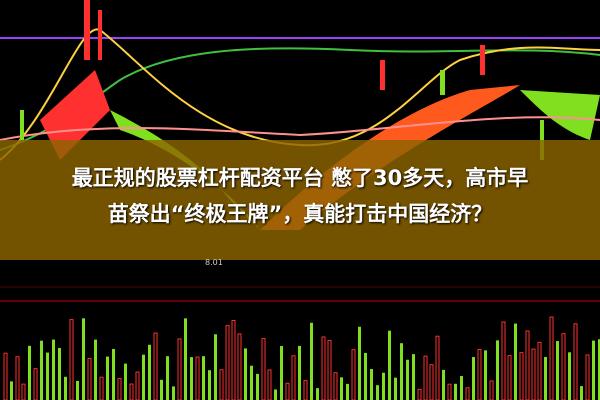 The image size is (600, 400). Describe the element at coordinates (75, 115) in the screenshot. I see `ribbon-red-left` at that location.